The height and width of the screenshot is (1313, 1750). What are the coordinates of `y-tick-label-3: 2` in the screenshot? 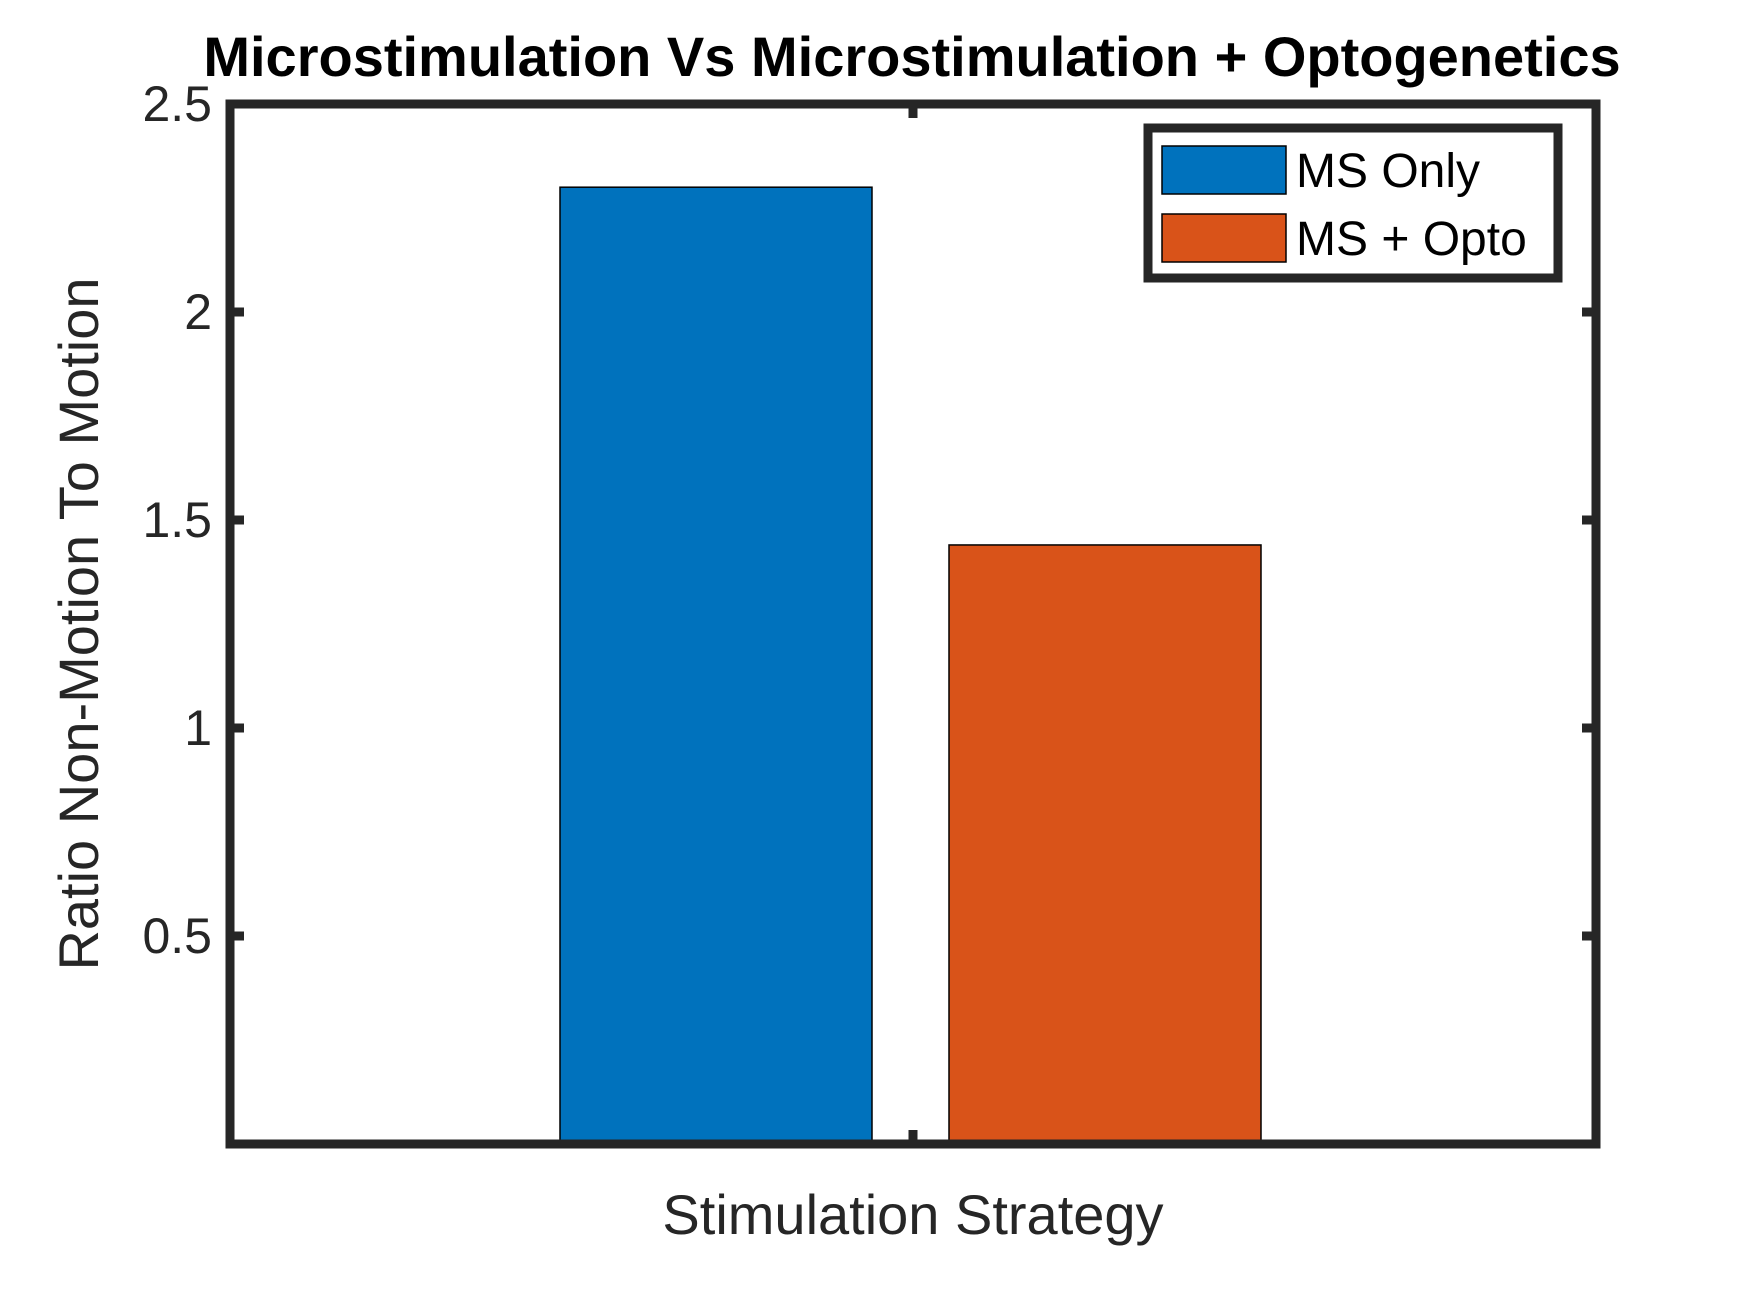 It's located at (198, 312).